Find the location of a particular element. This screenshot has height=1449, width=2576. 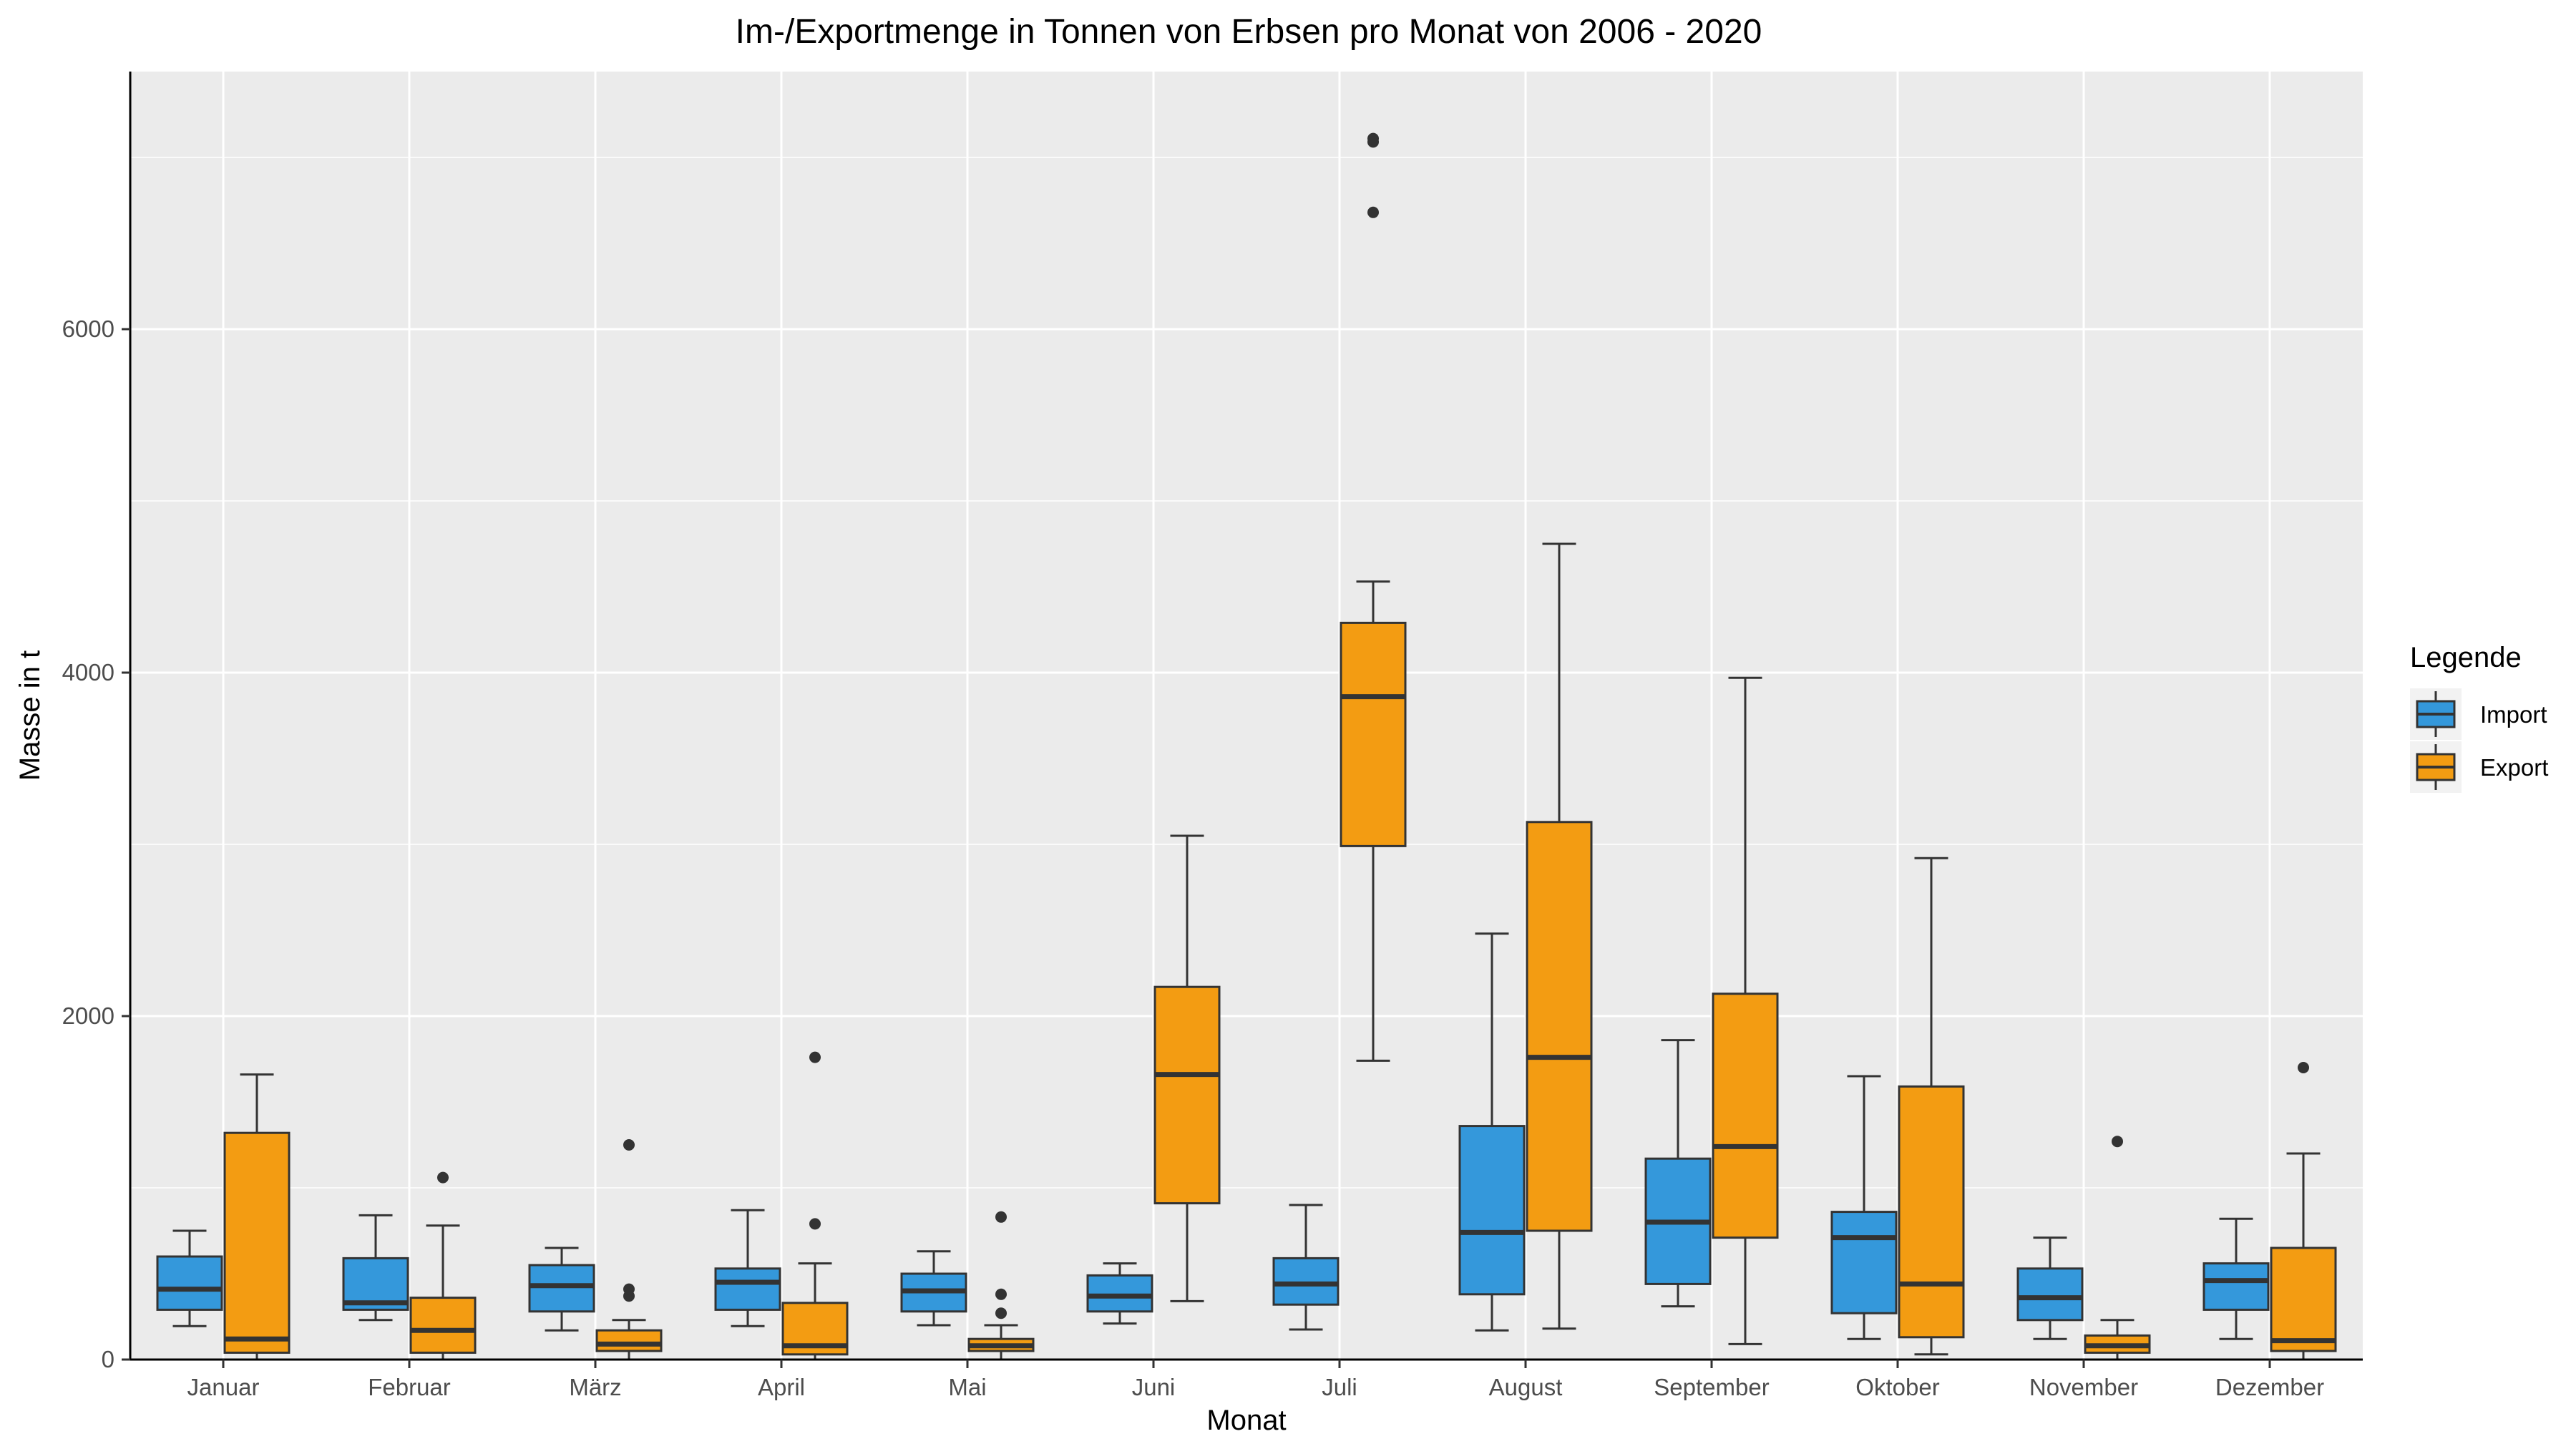

legend: Legende Import Export is located at coordinates (2479, 717).